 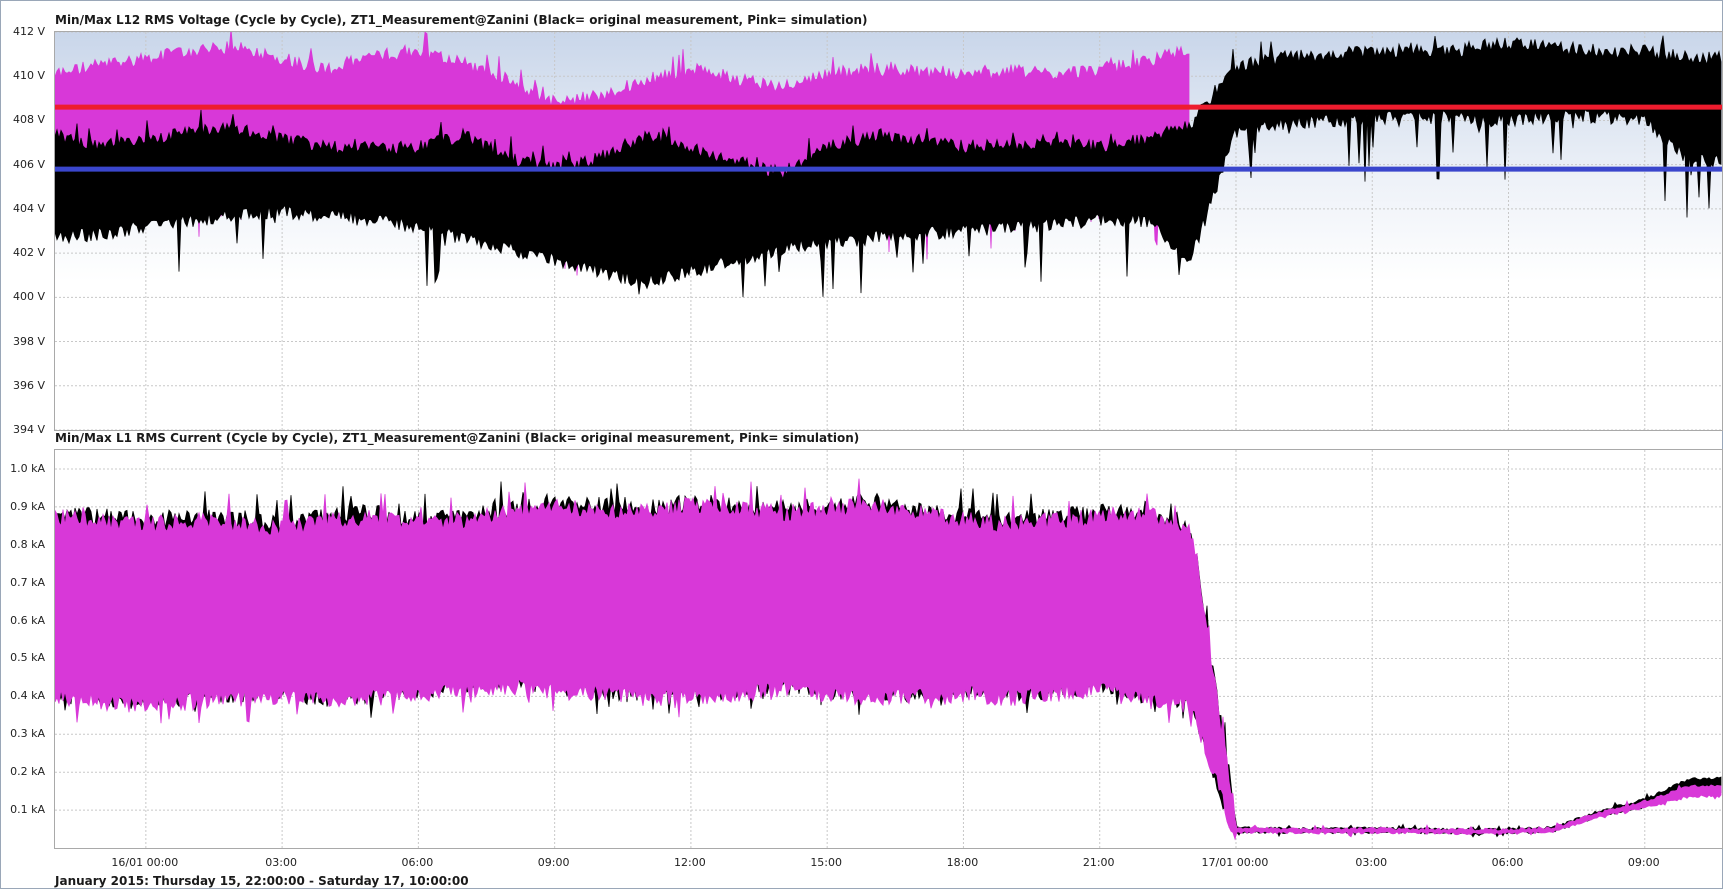 What do you see at coordinates (690, 862) in the screenshot?
I see `x-tick-label: 12:00` at bounding box center [690, 862].